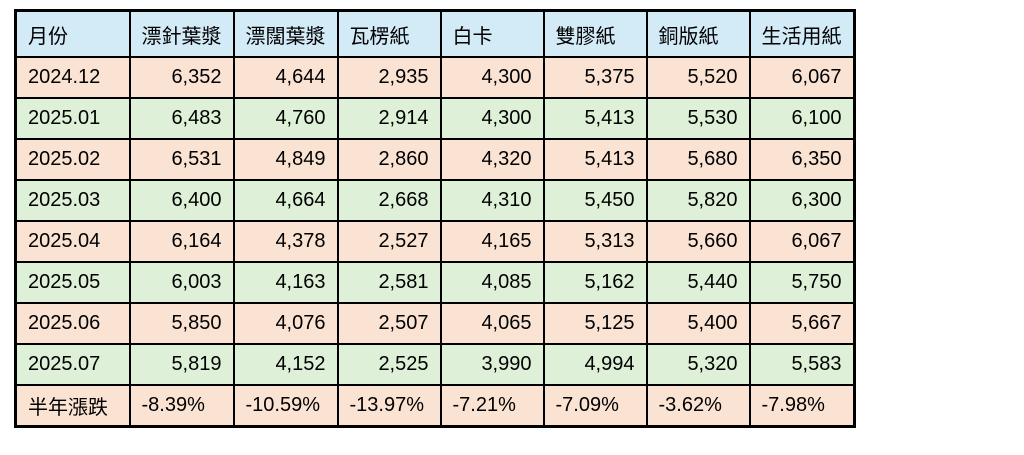 This screenshot has width=1024, height=455. Describe the element at coordinates (389, 364) in the screenshot. I see `price-cell: 2,525` at that location.